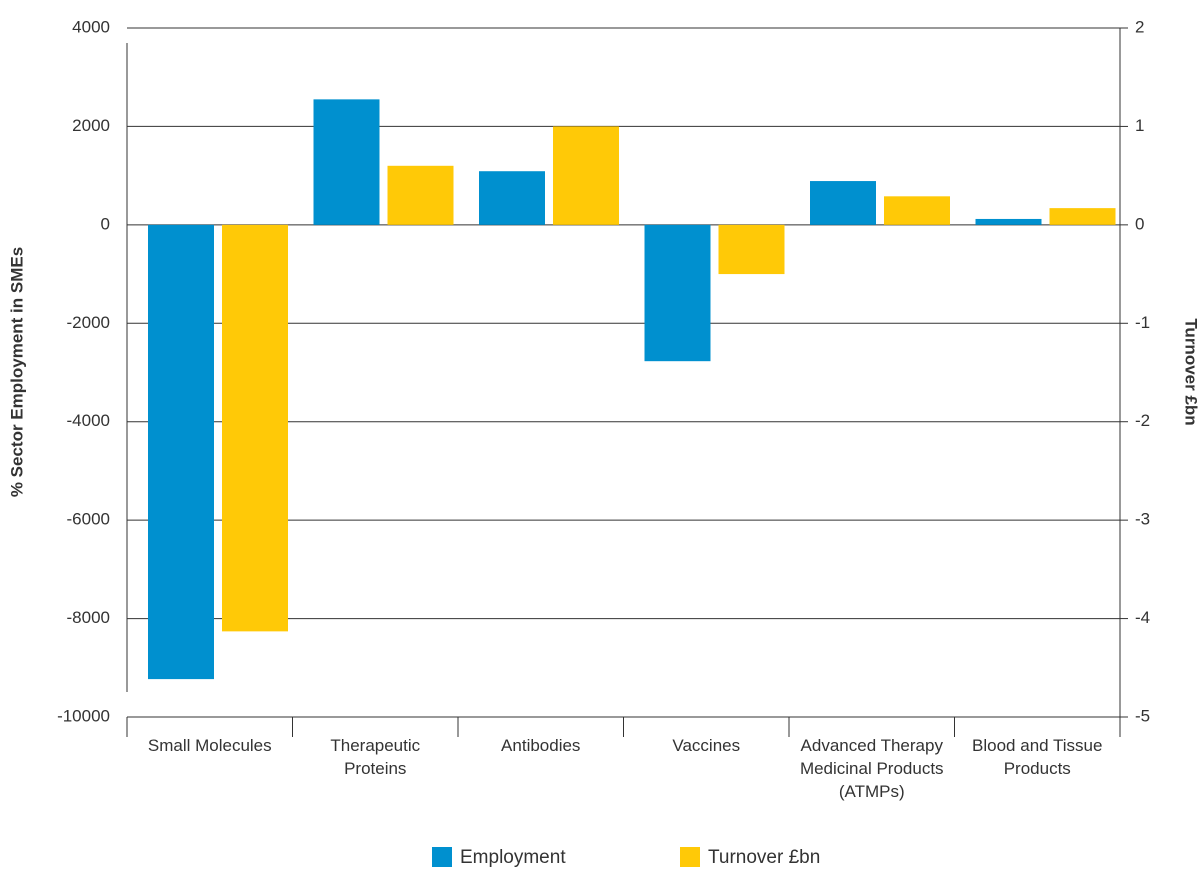  Describe the element at coordinates (541, 745) in the screenshot. I see `x-tick-label: Antibodies` at that location.